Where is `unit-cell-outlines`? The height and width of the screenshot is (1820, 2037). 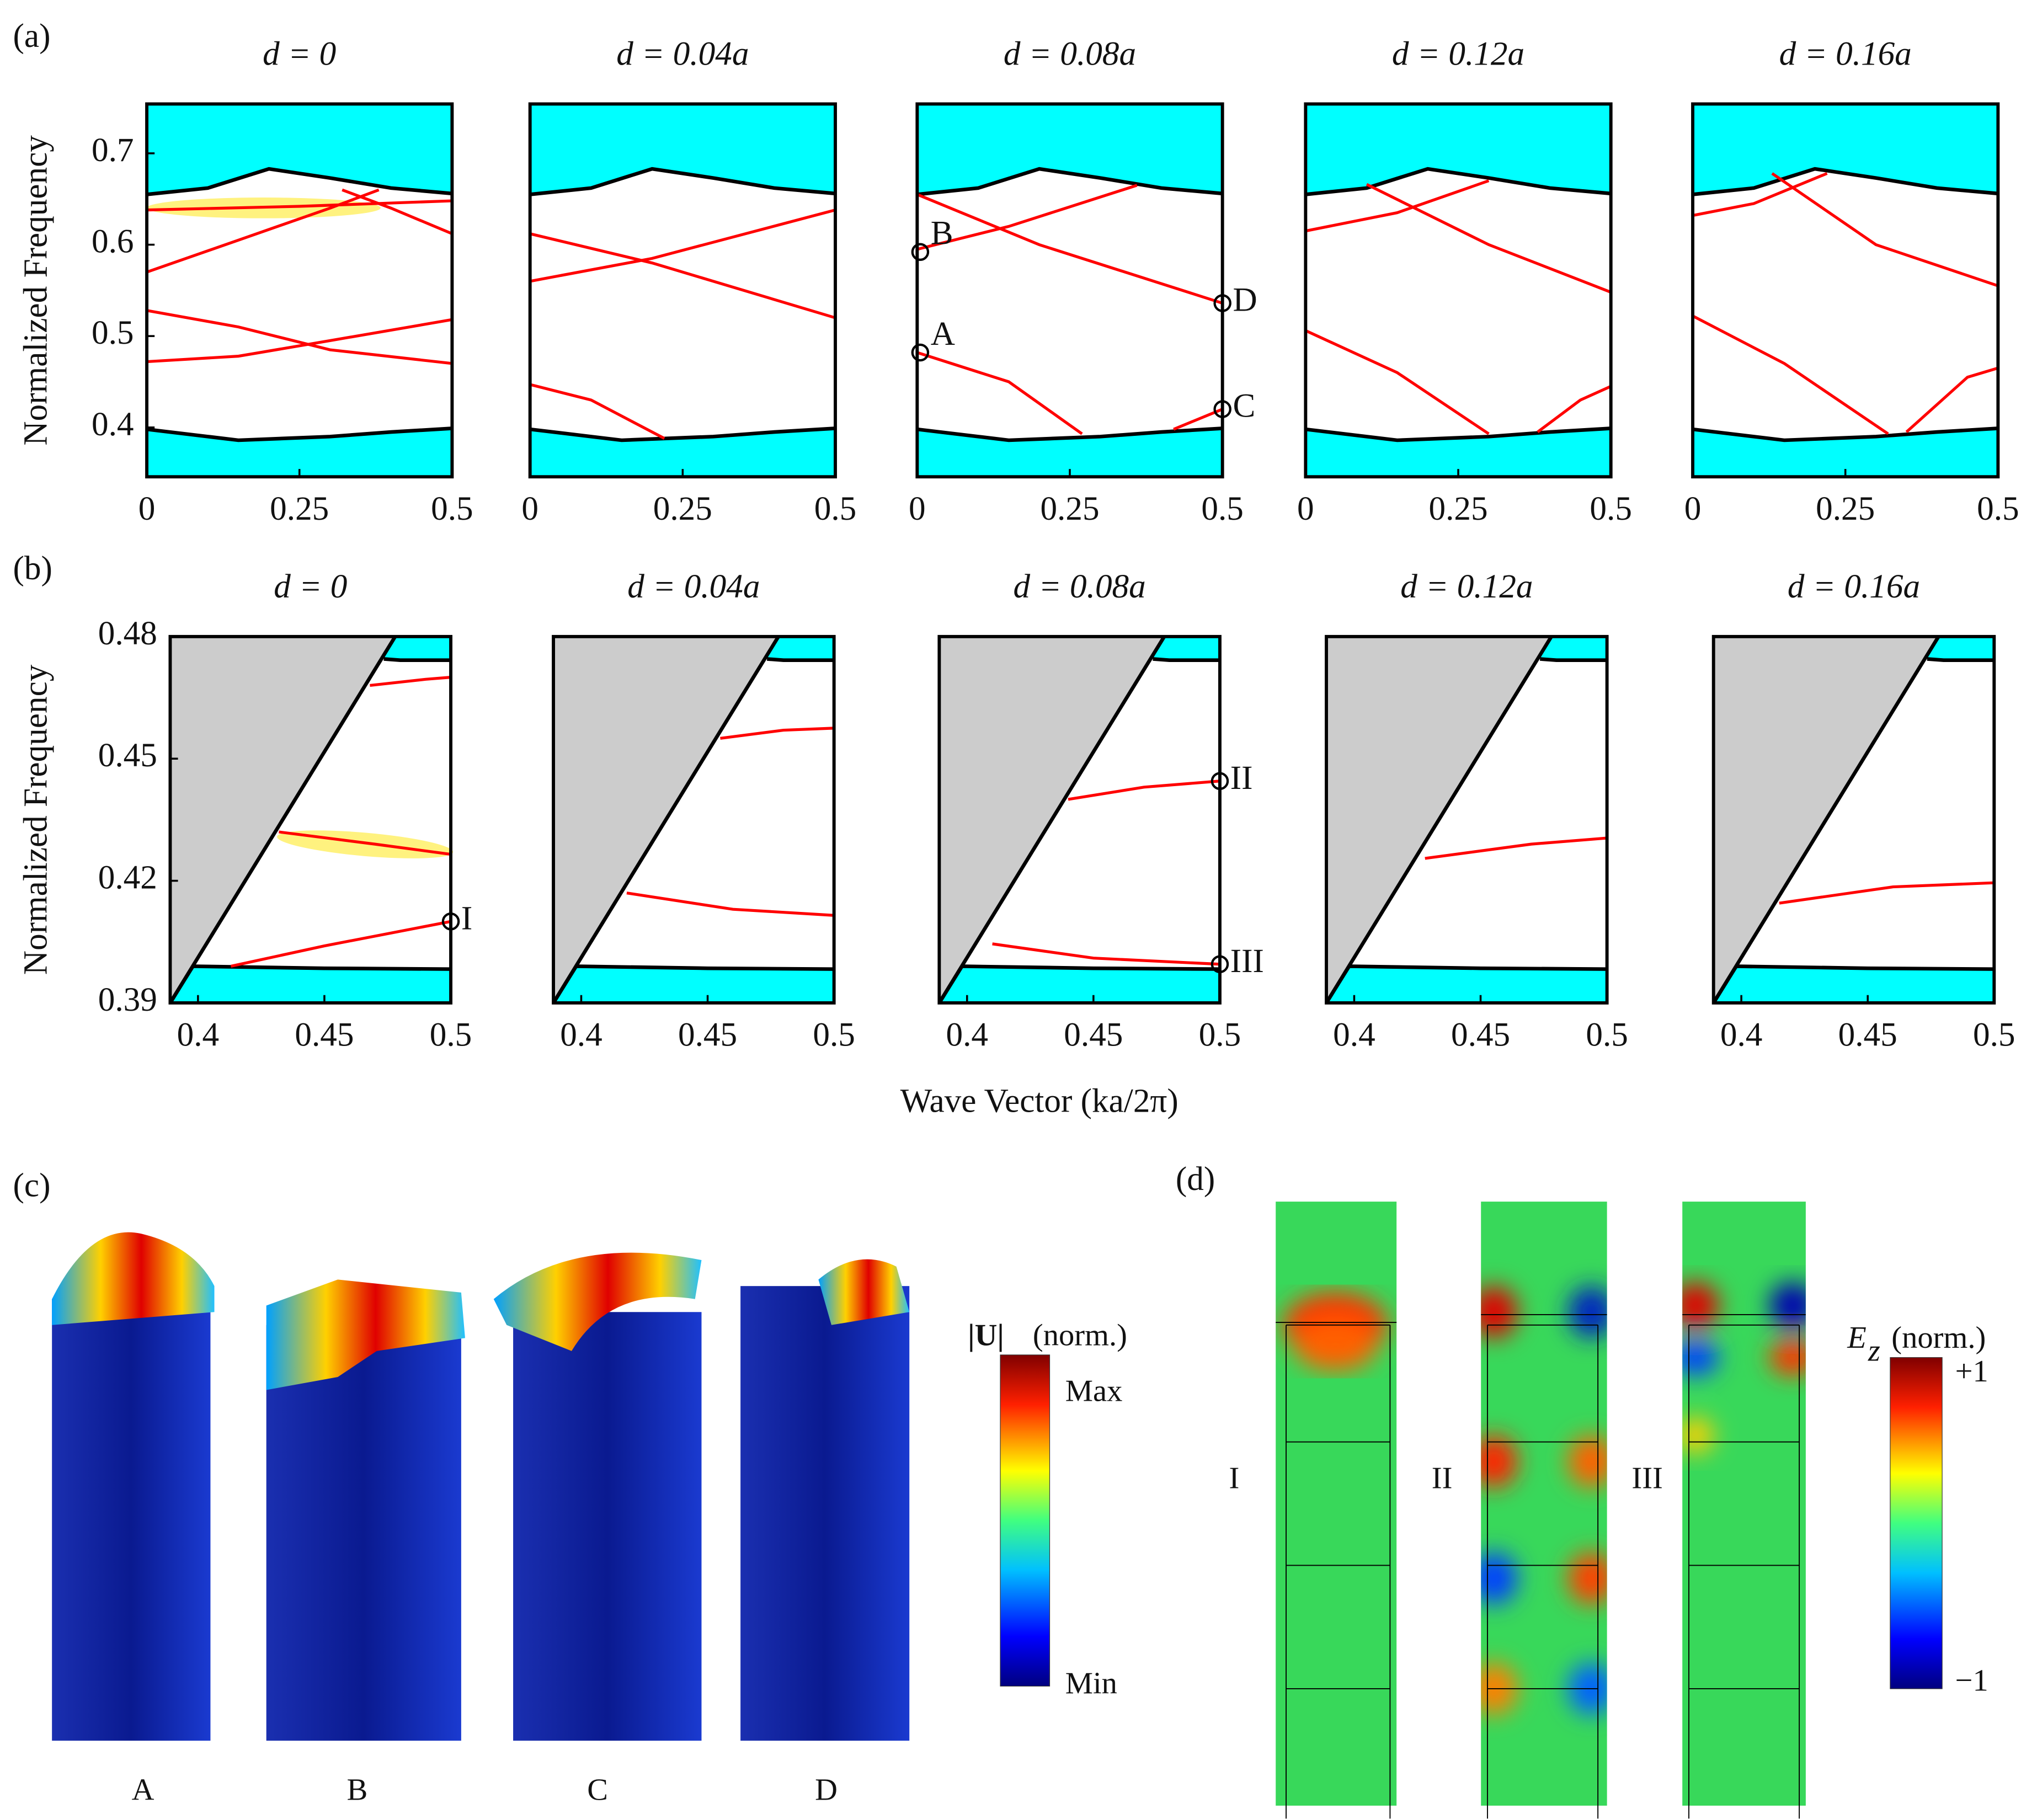 unit-cell-outlines is located at coordinates (1541, 1566).